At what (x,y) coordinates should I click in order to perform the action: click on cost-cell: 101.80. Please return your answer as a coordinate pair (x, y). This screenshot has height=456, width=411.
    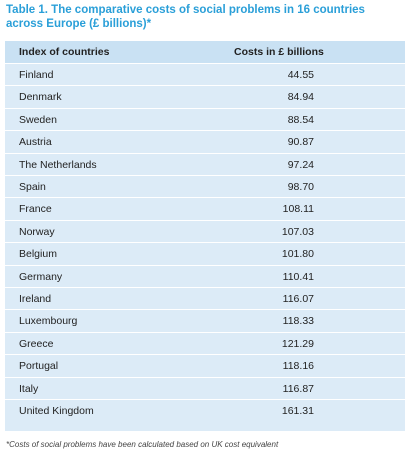
    Looking at the image, I should click on (297, 254).